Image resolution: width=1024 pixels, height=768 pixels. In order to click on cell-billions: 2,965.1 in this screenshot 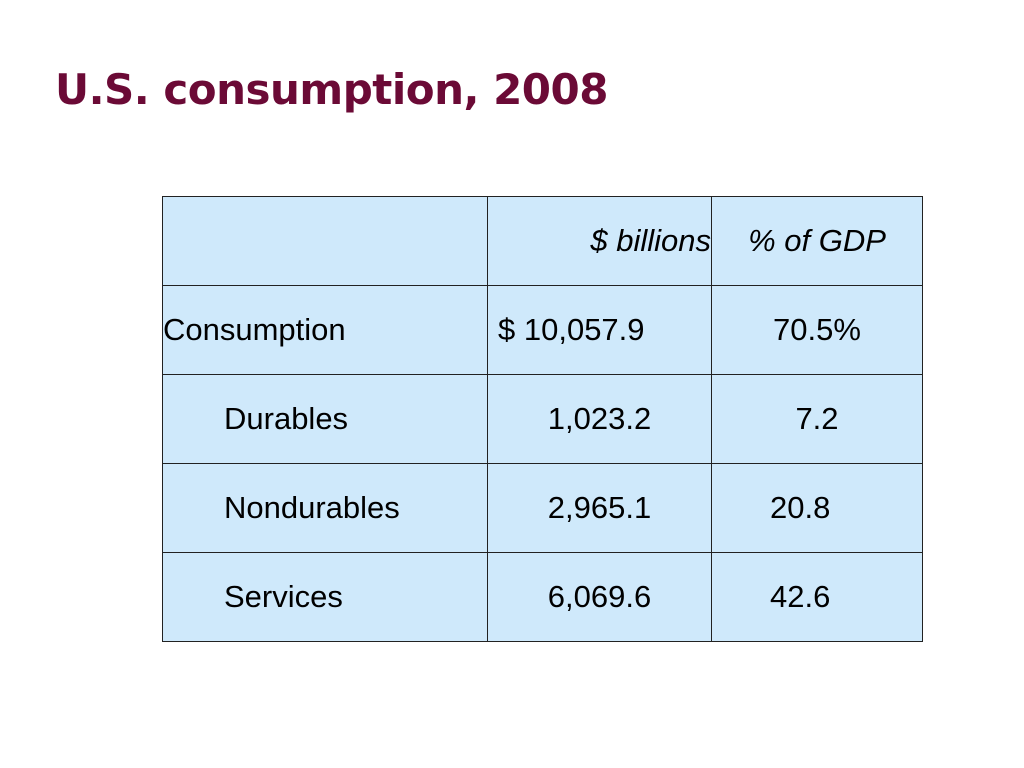, I will do `click(599, 508)`.